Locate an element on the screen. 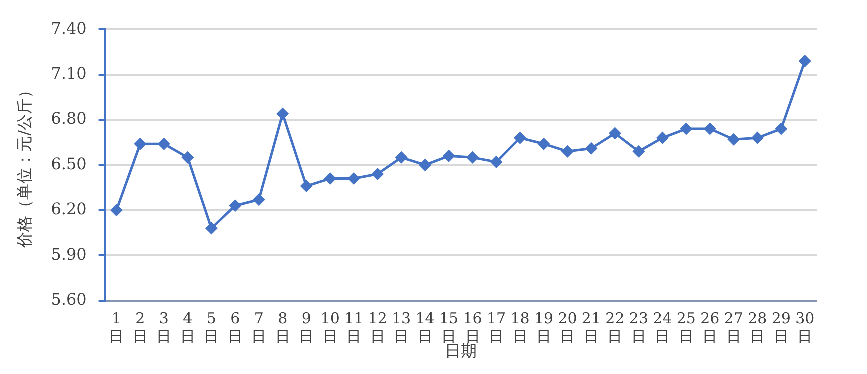  x-tick-label: 12日 is located at coordinates (378, 328).